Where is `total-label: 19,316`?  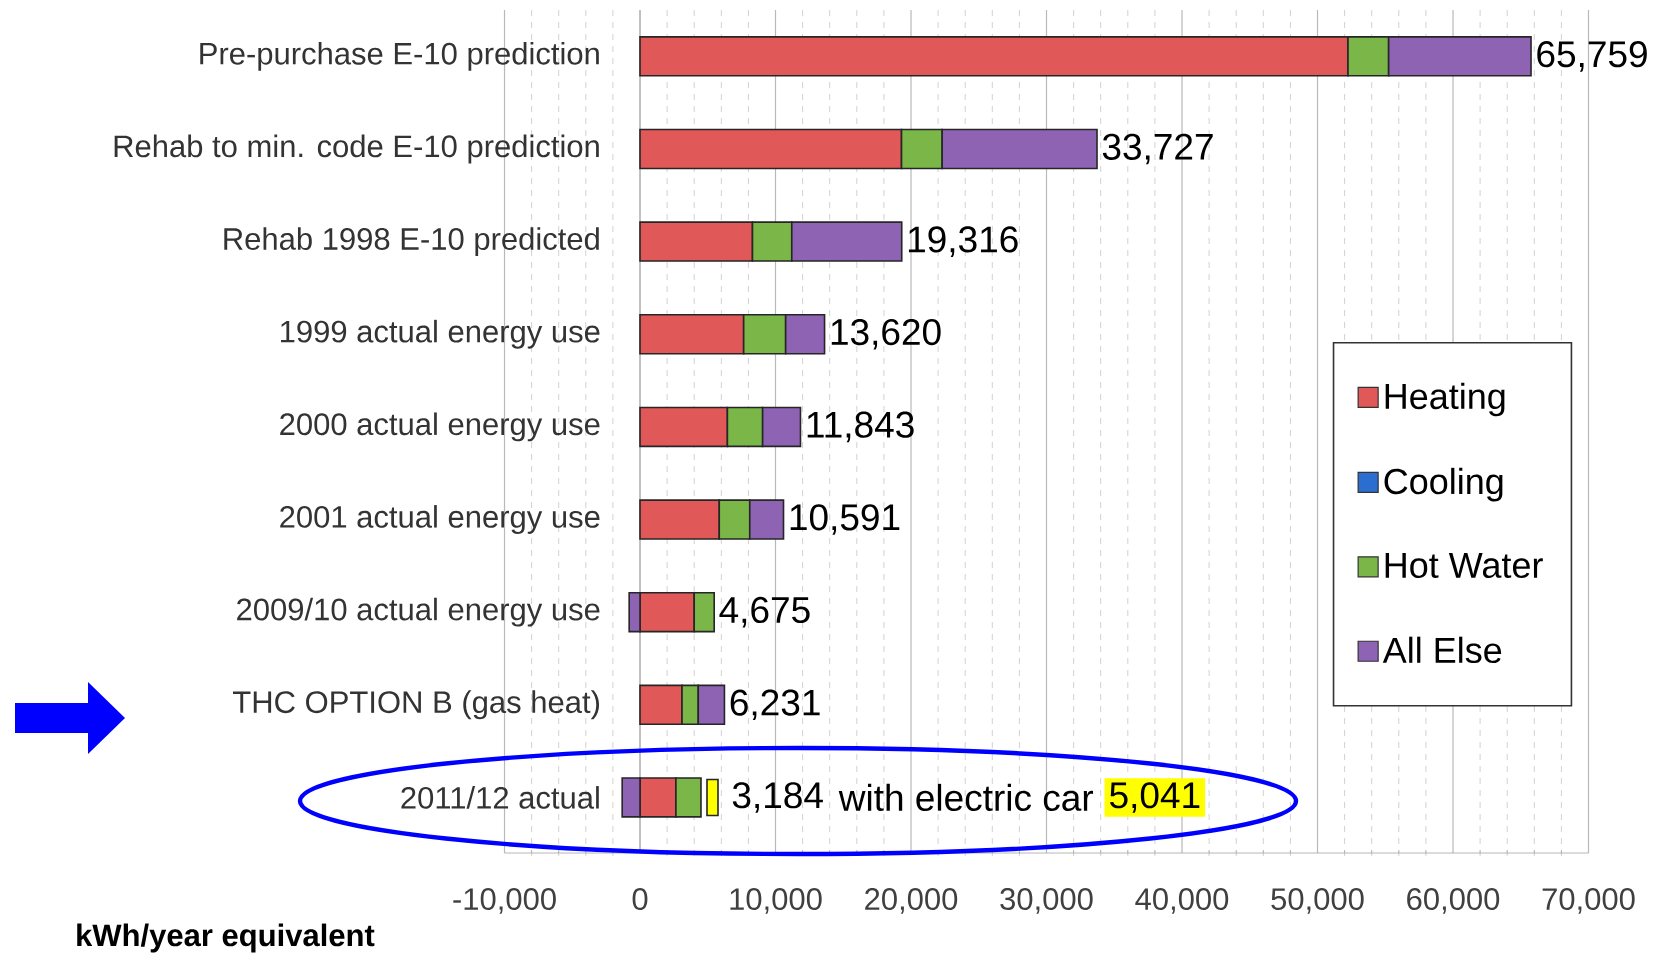 total-label: 19,316 is located at coordinates (963, 241).